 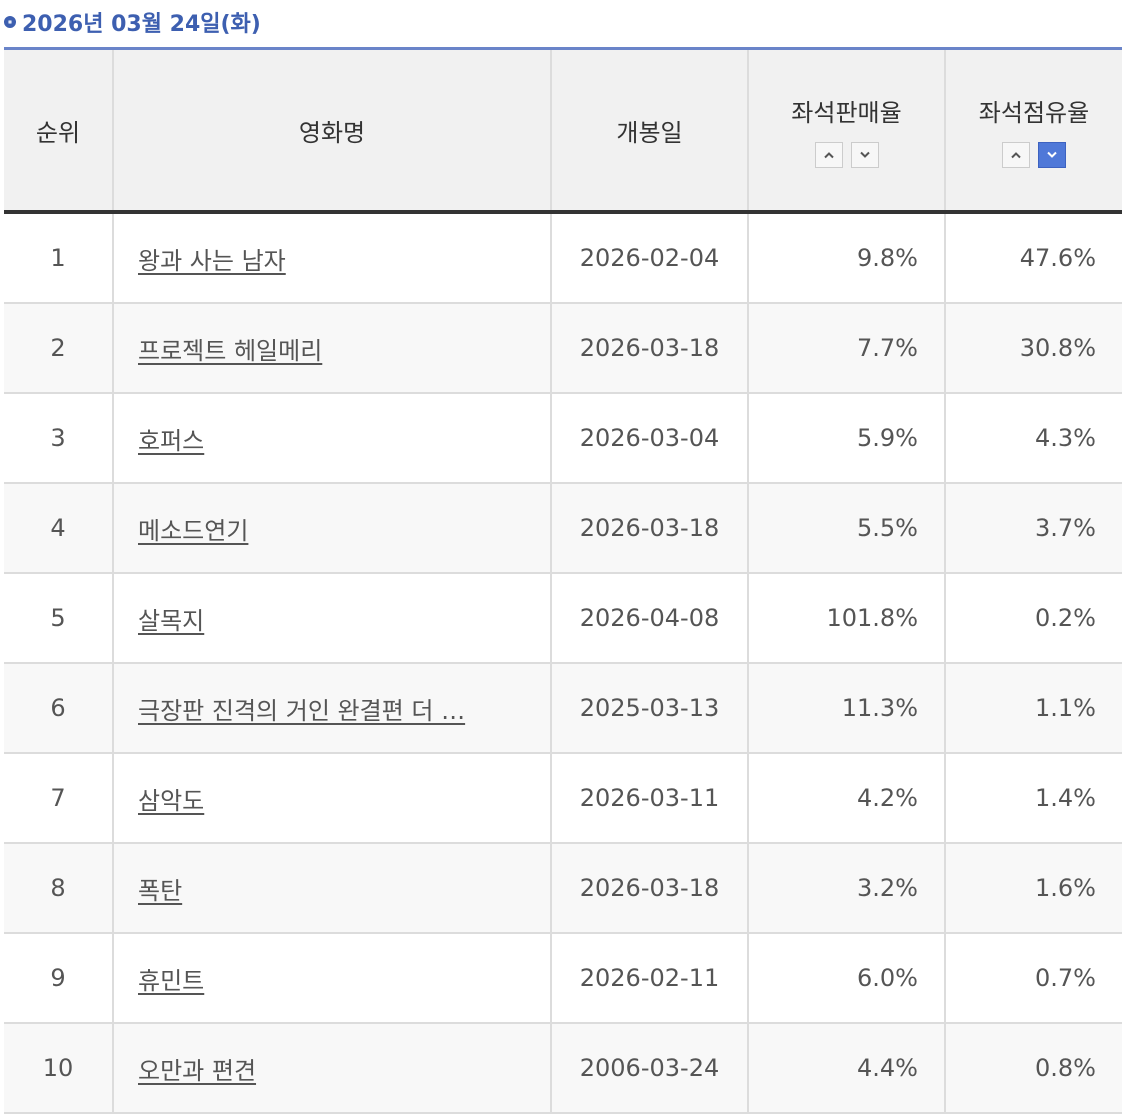 I want to click on table-header-row: 순위 영화명 개봉일 좌석판매율 좌석점유율, so click(x=563, y=132).